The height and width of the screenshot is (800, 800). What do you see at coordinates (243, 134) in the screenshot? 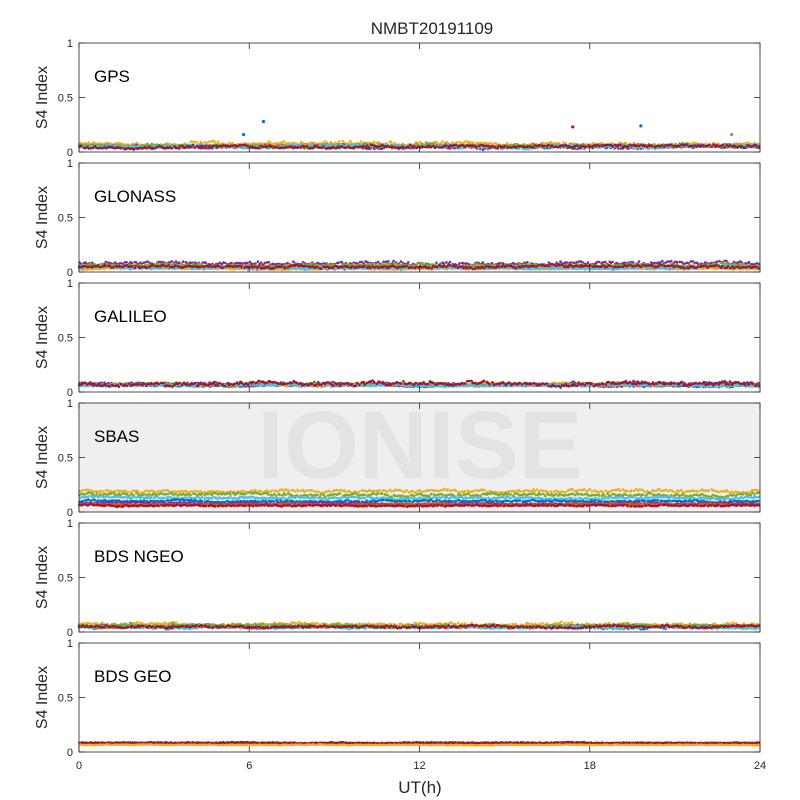
I see `outlier-point` at bounding box center [243, 134].